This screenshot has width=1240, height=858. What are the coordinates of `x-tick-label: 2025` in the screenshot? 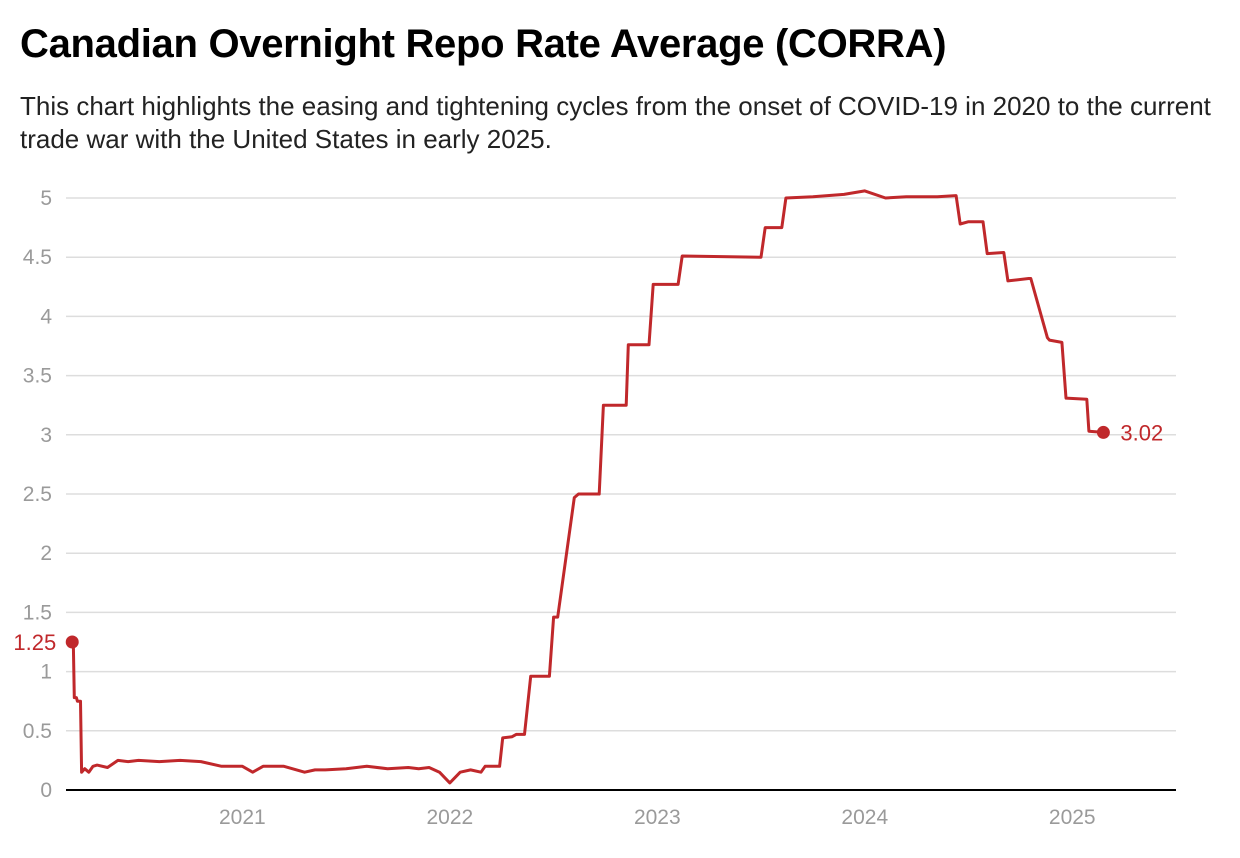 It's located at (1072, 817).